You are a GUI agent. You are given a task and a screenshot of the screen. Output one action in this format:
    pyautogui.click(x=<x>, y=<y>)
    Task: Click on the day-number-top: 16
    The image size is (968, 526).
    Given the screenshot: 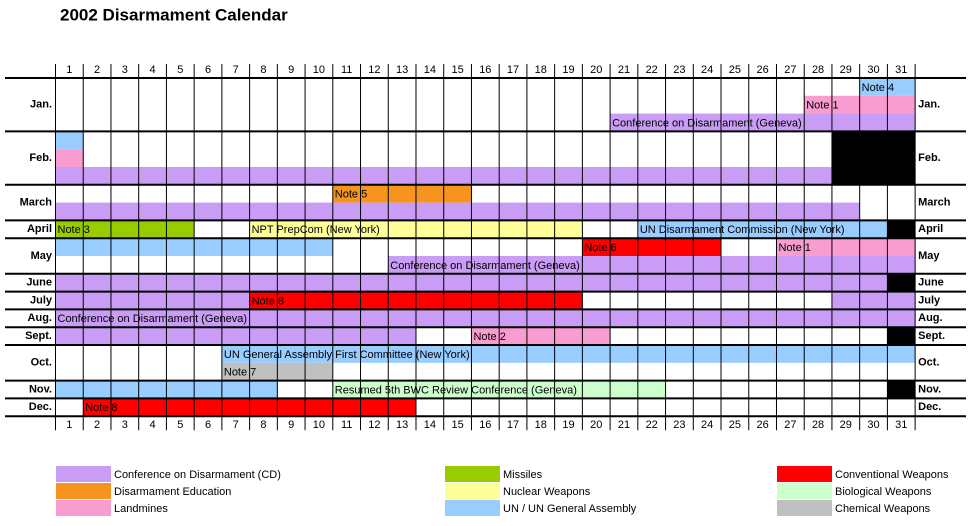 What is the action you would take?
    pyautogui.click(x=485, y=70)
    